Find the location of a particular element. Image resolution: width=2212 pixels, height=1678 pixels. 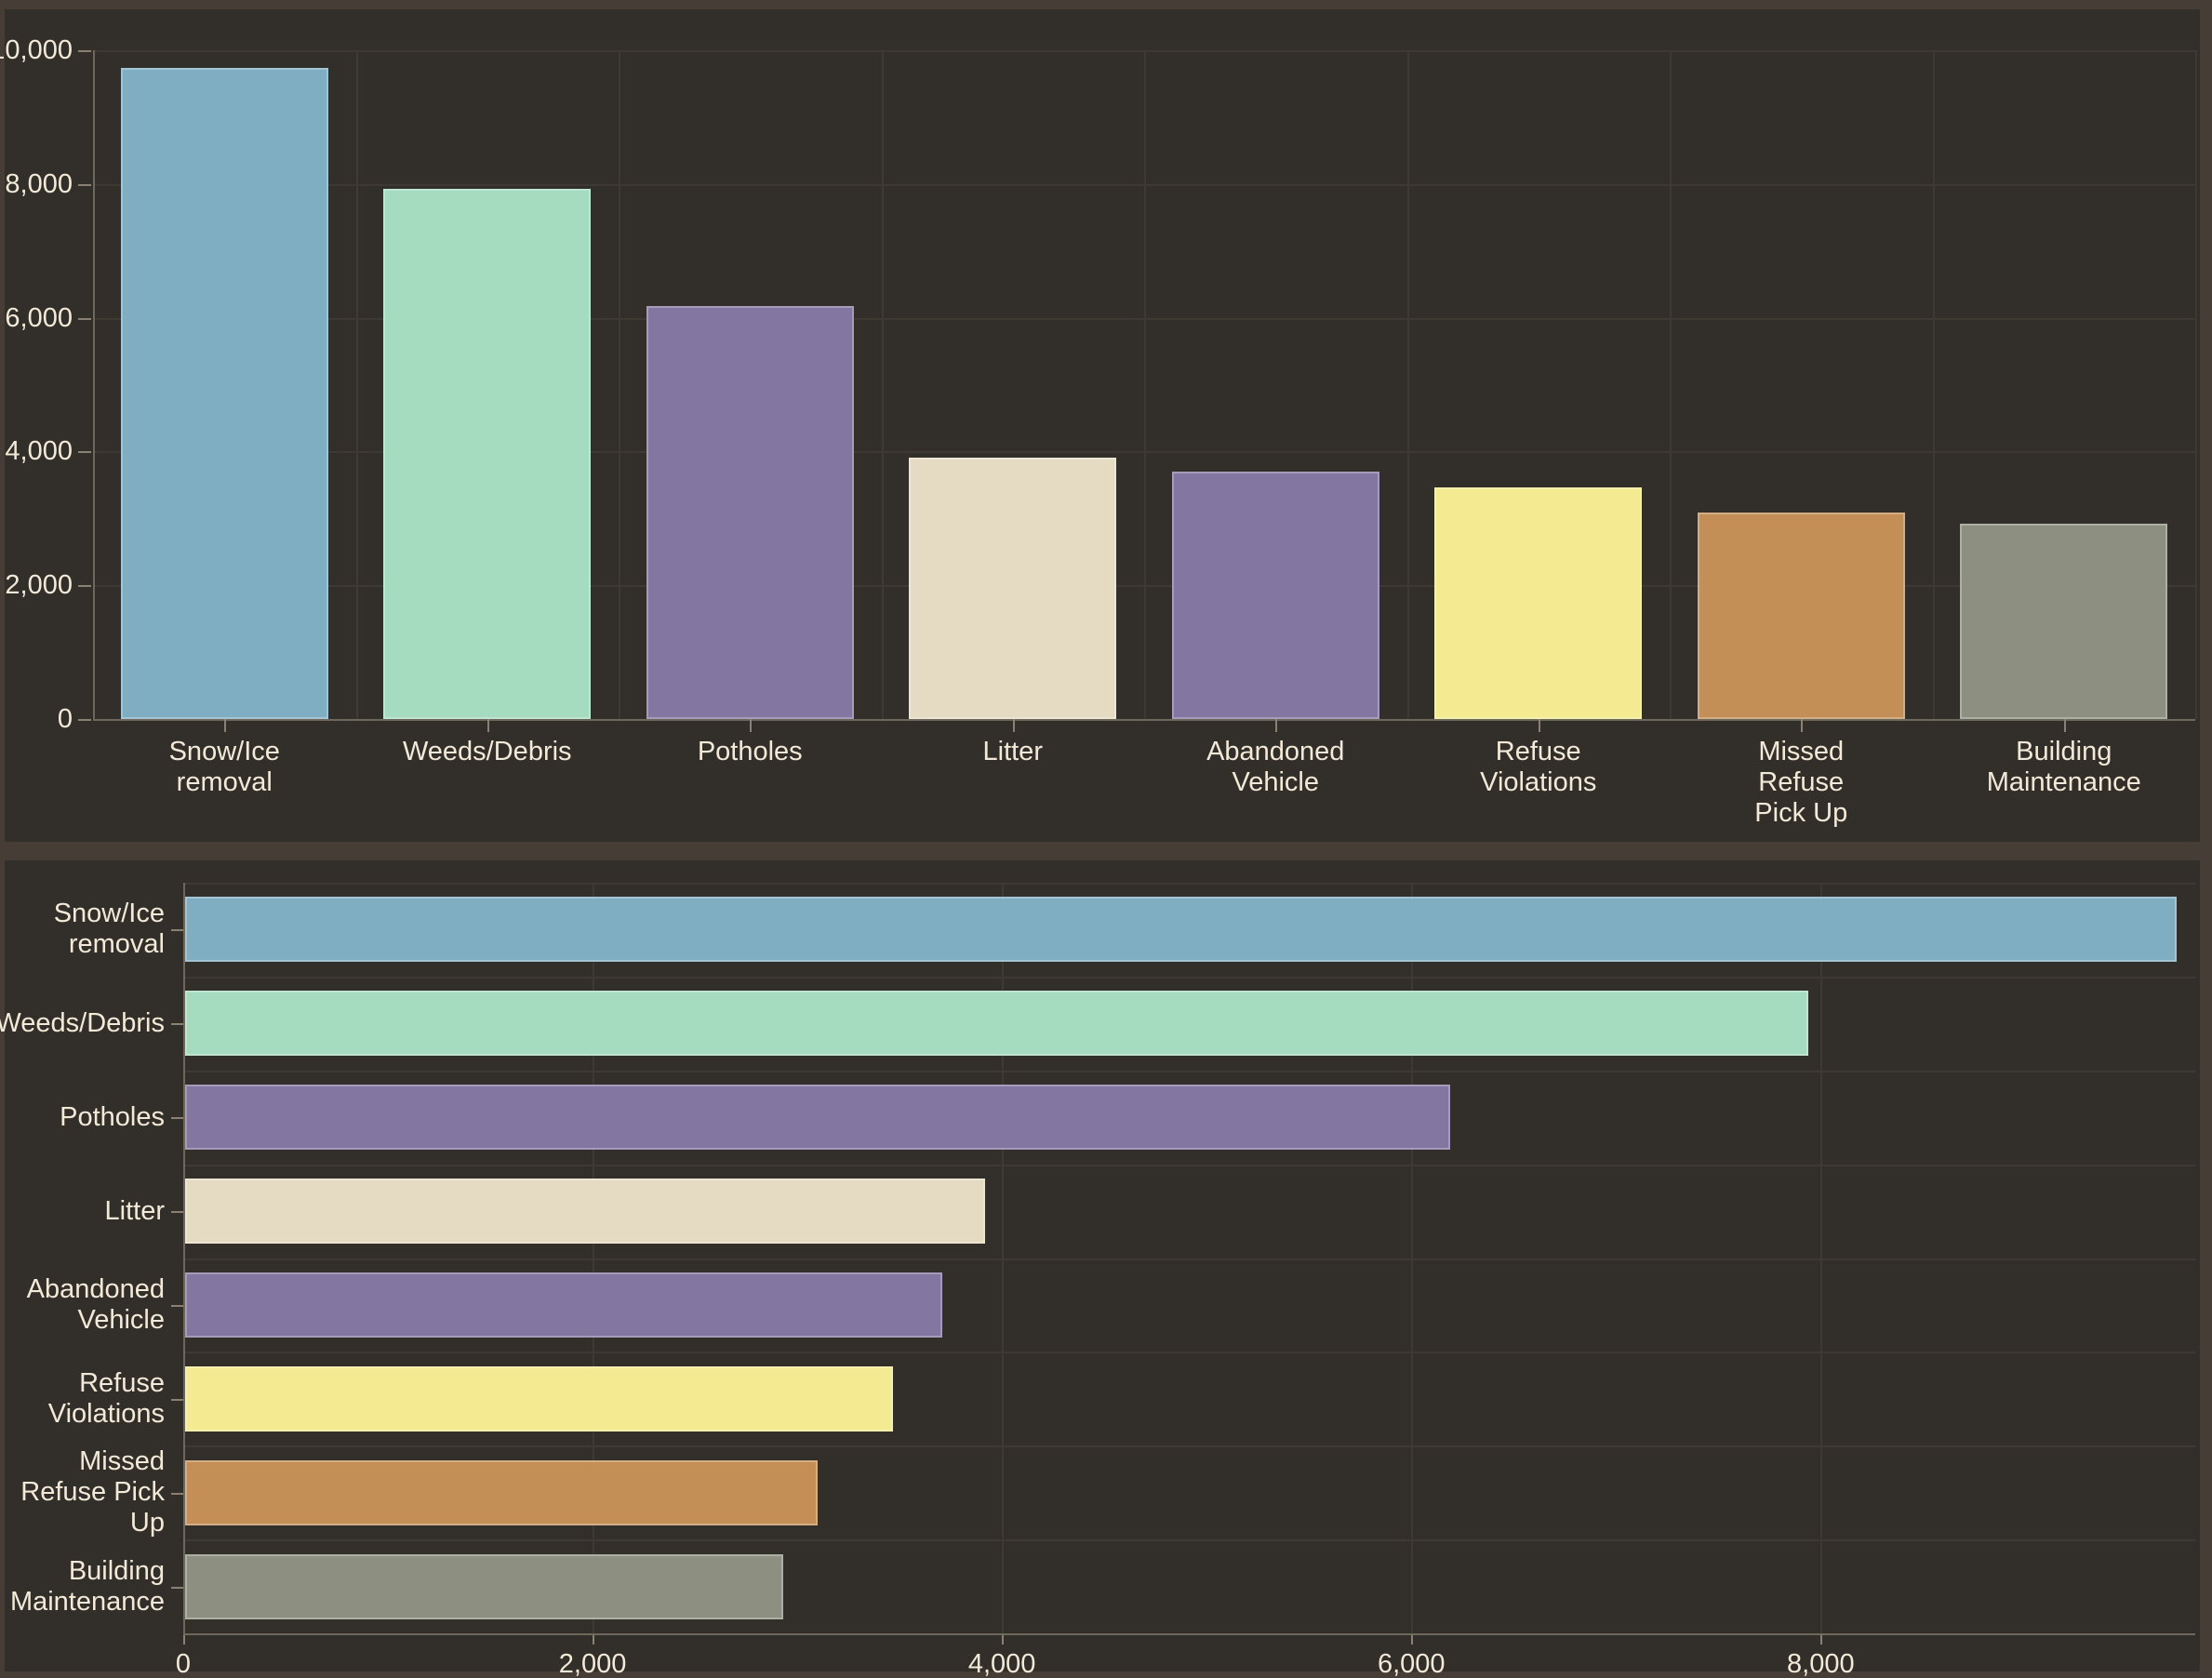

y-axis-tick-label: 6,000 is located at coordinates (39, 317).